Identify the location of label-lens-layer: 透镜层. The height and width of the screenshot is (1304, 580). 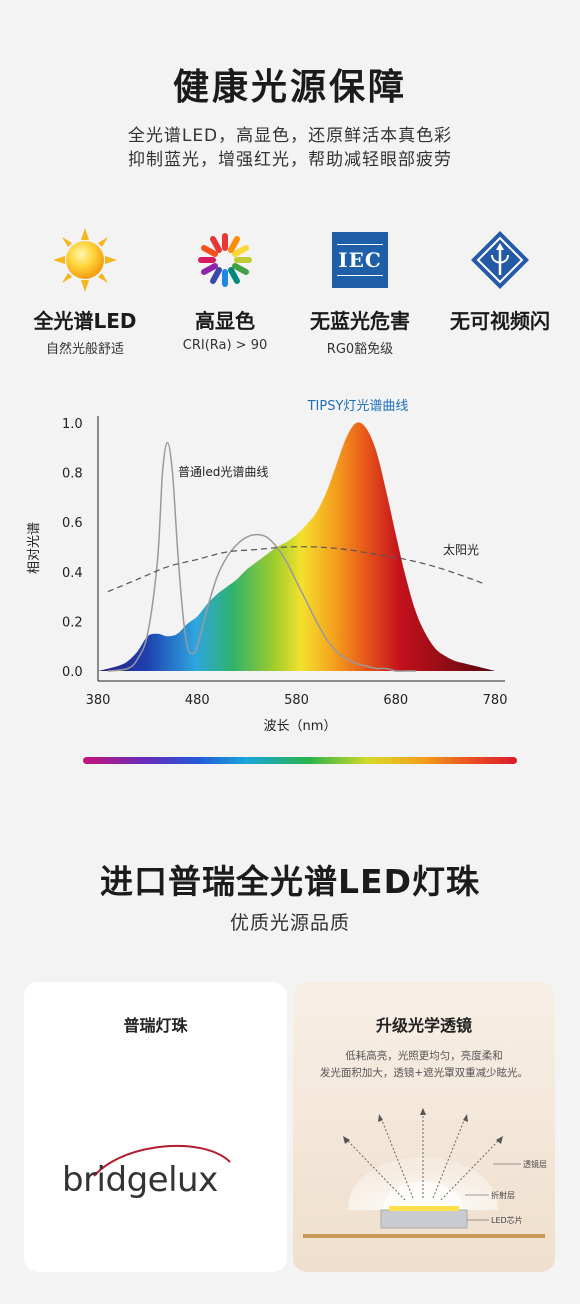
(535, 1164).